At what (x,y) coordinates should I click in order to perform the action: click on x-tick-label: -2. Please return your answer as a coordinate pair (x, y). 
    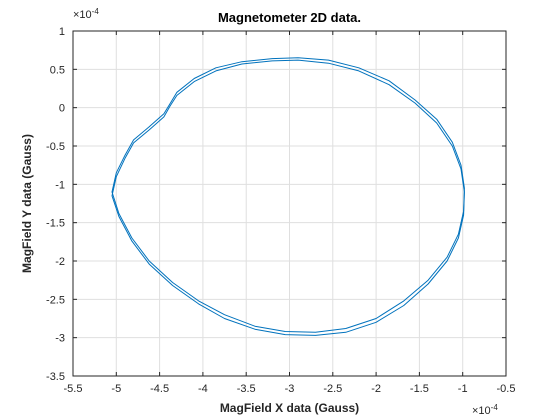
    Looking at the image, I should click on (376, 389).